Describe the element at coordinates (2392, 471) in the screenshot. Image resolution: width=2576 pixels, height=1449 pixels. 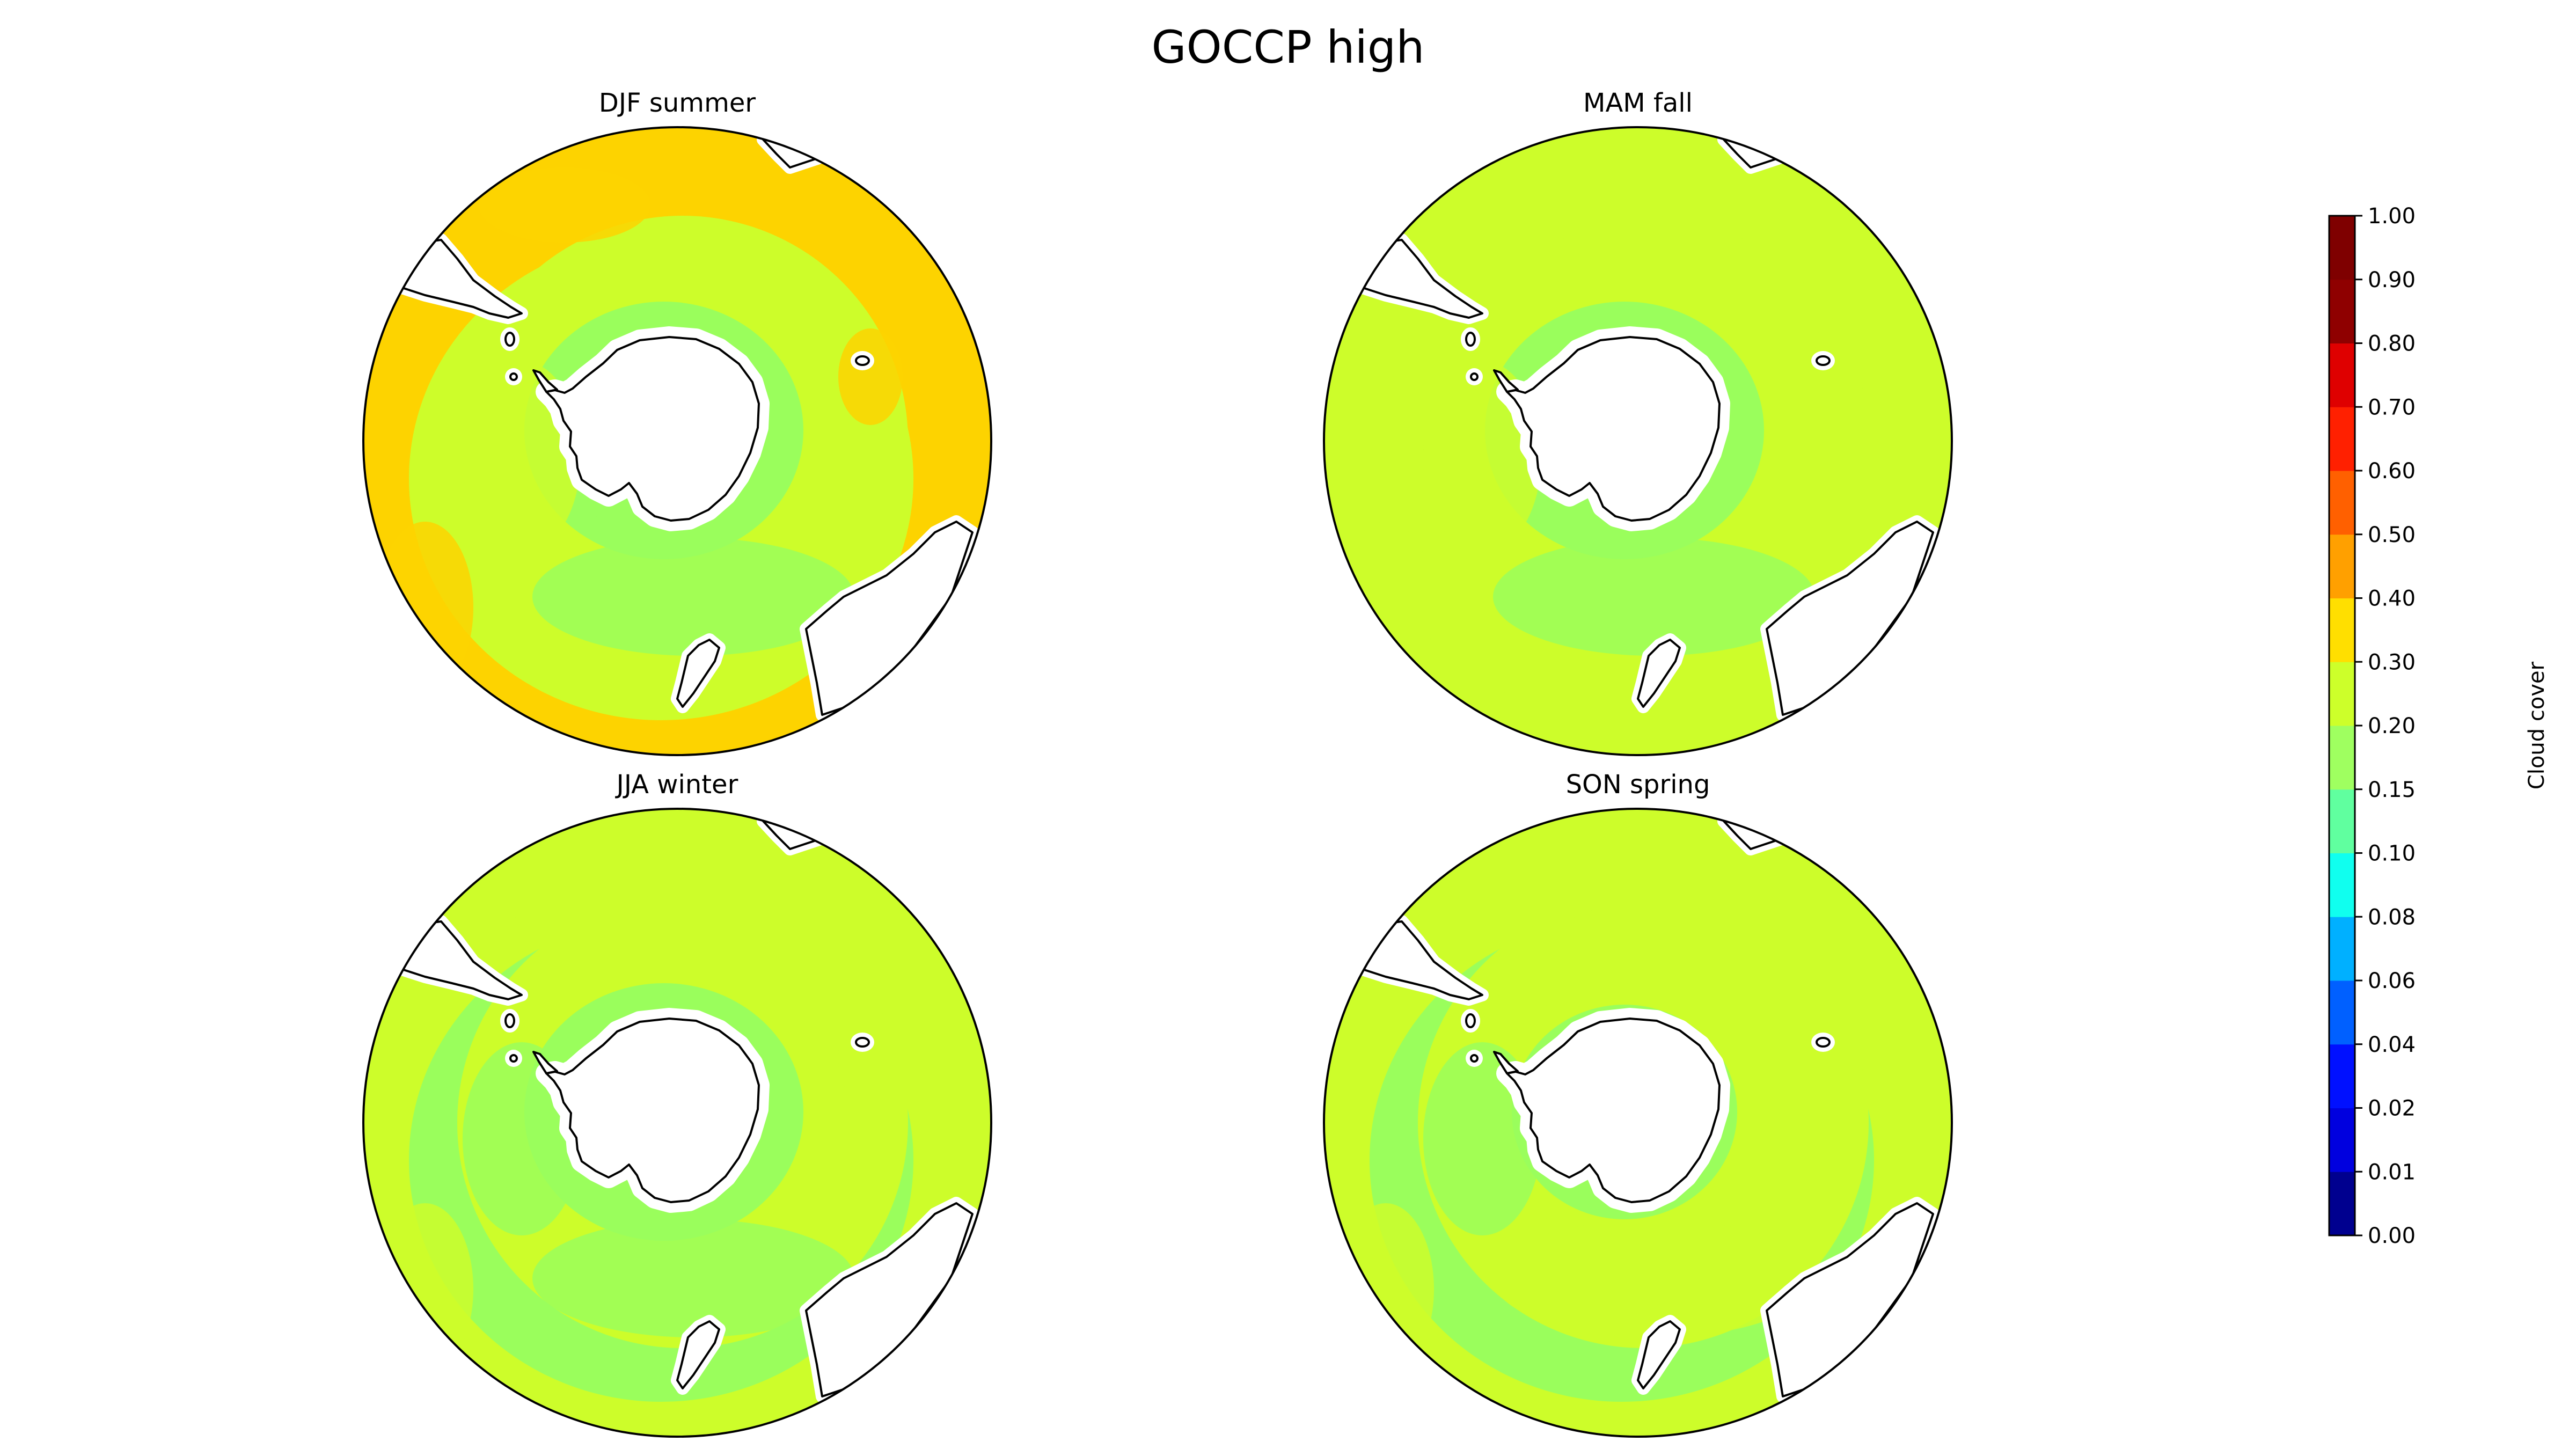
I see `colorbar-tick-label: 0.60` at that location.